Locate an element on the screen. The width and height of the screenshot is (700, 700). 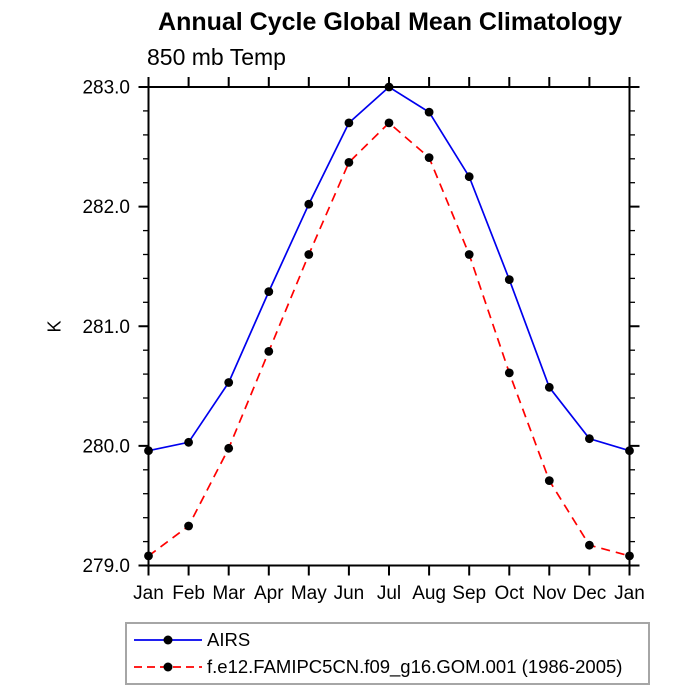
x-axis-tick-labels: Jan Feb Mar Apr May Jun Jul Aug Sep Oct Nov Dec Jan is located at coordinates (389, 593).